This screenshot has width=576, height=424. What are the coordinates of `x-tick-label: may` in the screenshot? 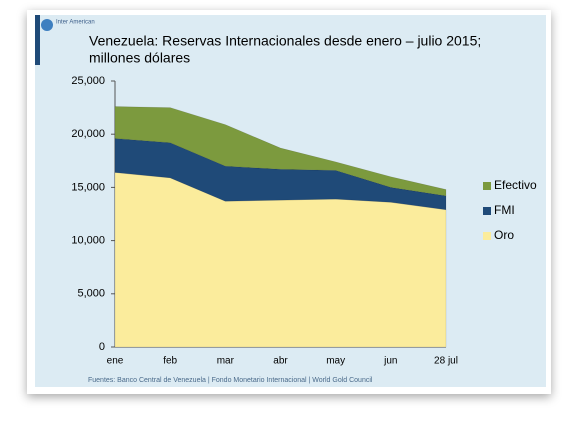 It's located at (335, 361).